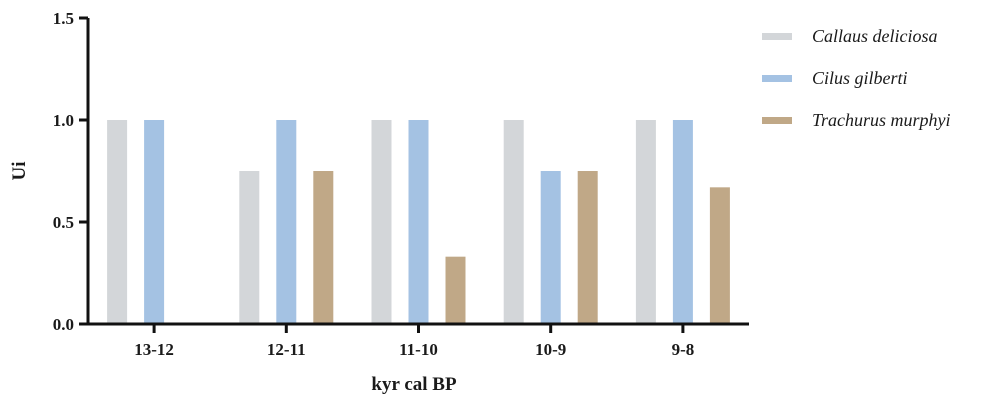 The height and width of the screenshot is (398, 987). What do you see at coordinates (63, 222) in the screenshot?
I see `y-tick-label: 0.5` at bounding box center [63, 222].